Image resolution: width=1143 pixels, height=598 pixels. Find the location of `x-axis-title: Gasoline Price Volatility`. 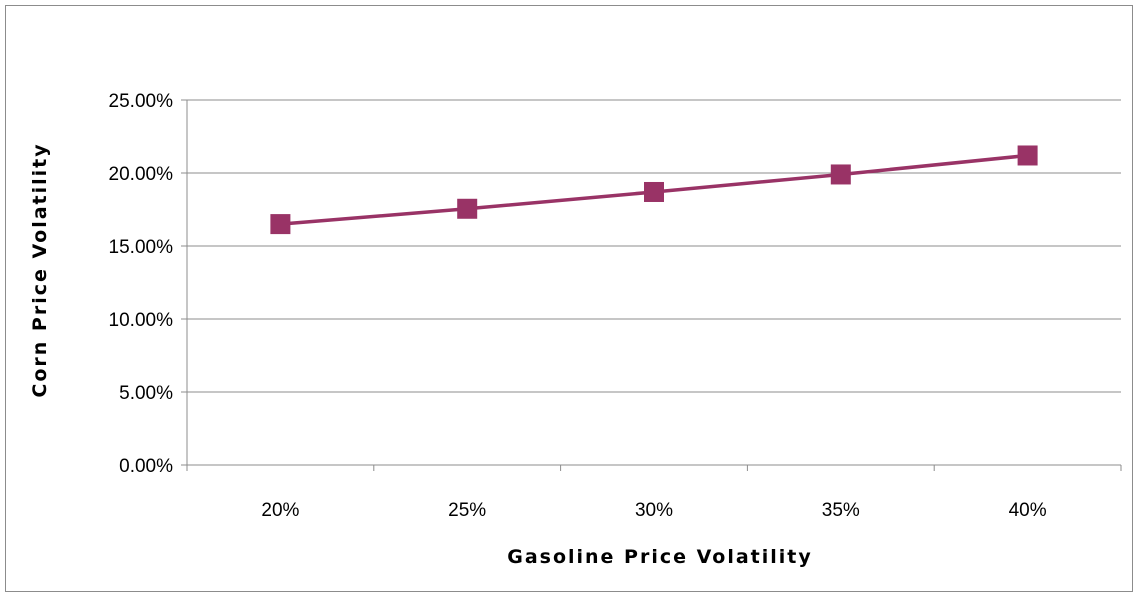

x-axis-title: Gasoline Price Volatility is located at coordinates (660, 557).